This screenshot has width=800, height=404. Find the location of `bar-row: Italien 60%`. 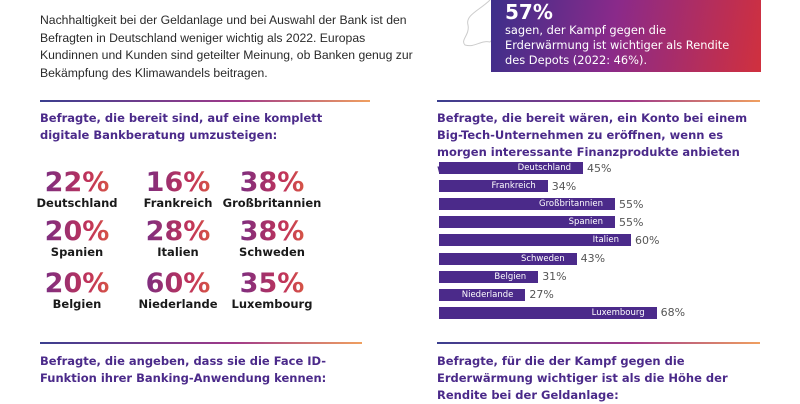

bar-row: Italien 60% is located at coordinates (549, 240).